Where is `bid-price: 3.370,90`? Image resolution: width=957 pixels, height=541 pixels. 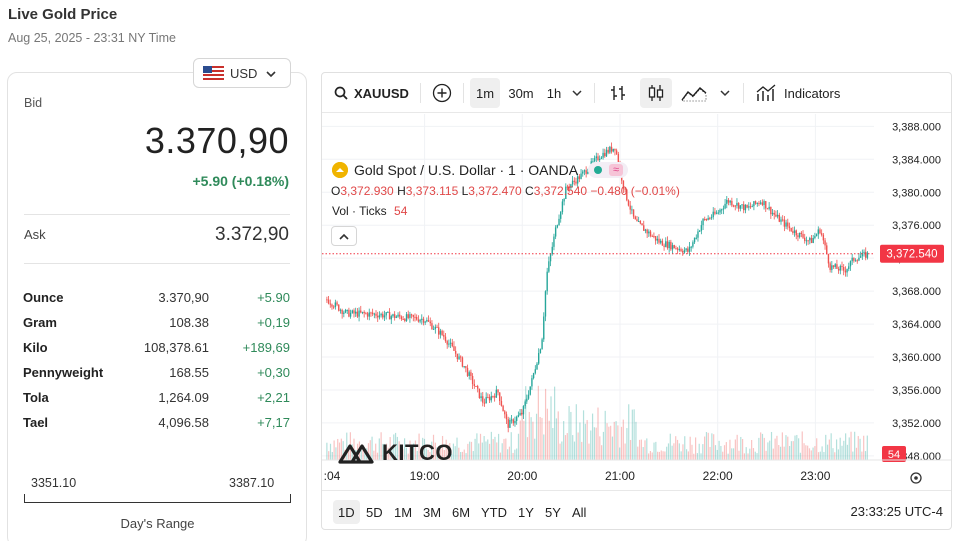
bid-price: 3.370,90 is located at coordinates (216, 140).